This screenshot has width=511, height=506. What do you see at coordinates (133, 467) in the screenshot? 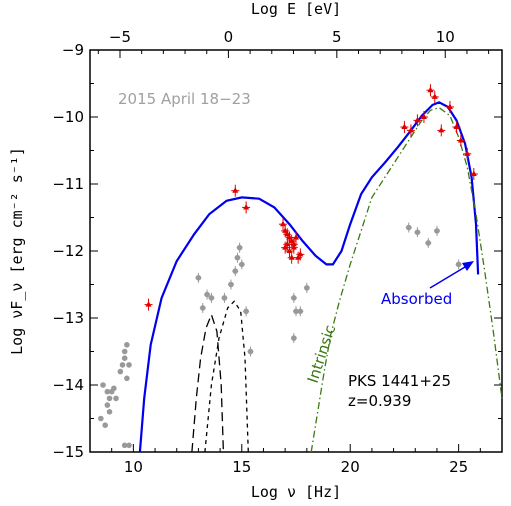
I see `x-tick-label: 10` at bounding box center [133, 467].